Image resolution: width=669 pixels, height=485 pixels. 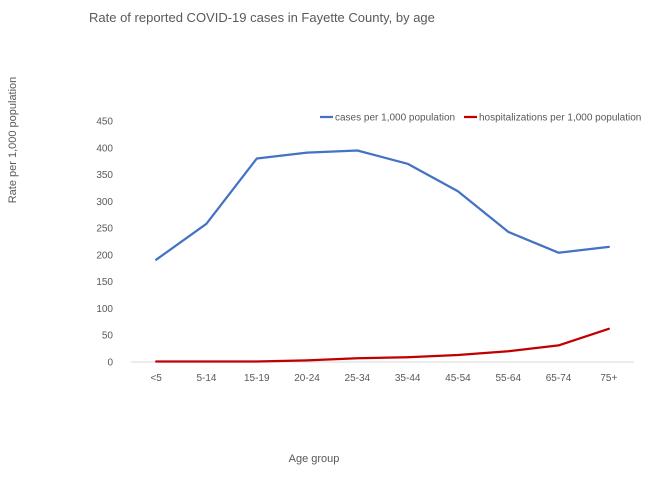 What do you see at coordinates (104, 243) in the screenshot?
I see `y-axis-ticks: 0 50 100 150 200 250 300 350 400 450` at bounding box center [104, 243].